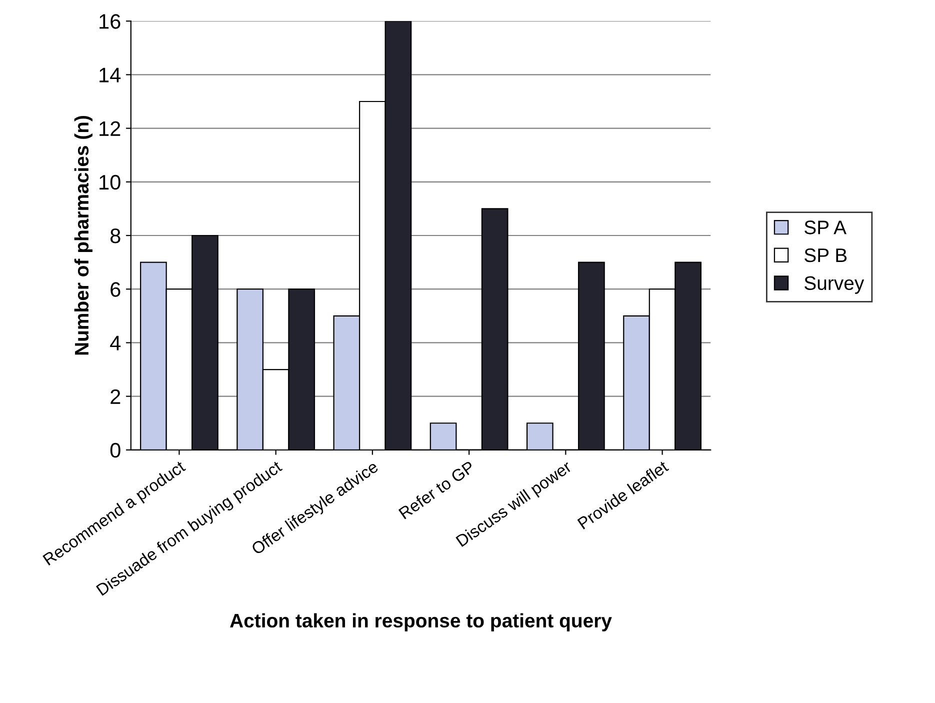 The height and width of the screenshot is (703, 935). What do you see at coordinates (421, 622) in the screenshot?
I see `x-axis-title: Action taken in response to patient query` at bounding box center [421, 622].